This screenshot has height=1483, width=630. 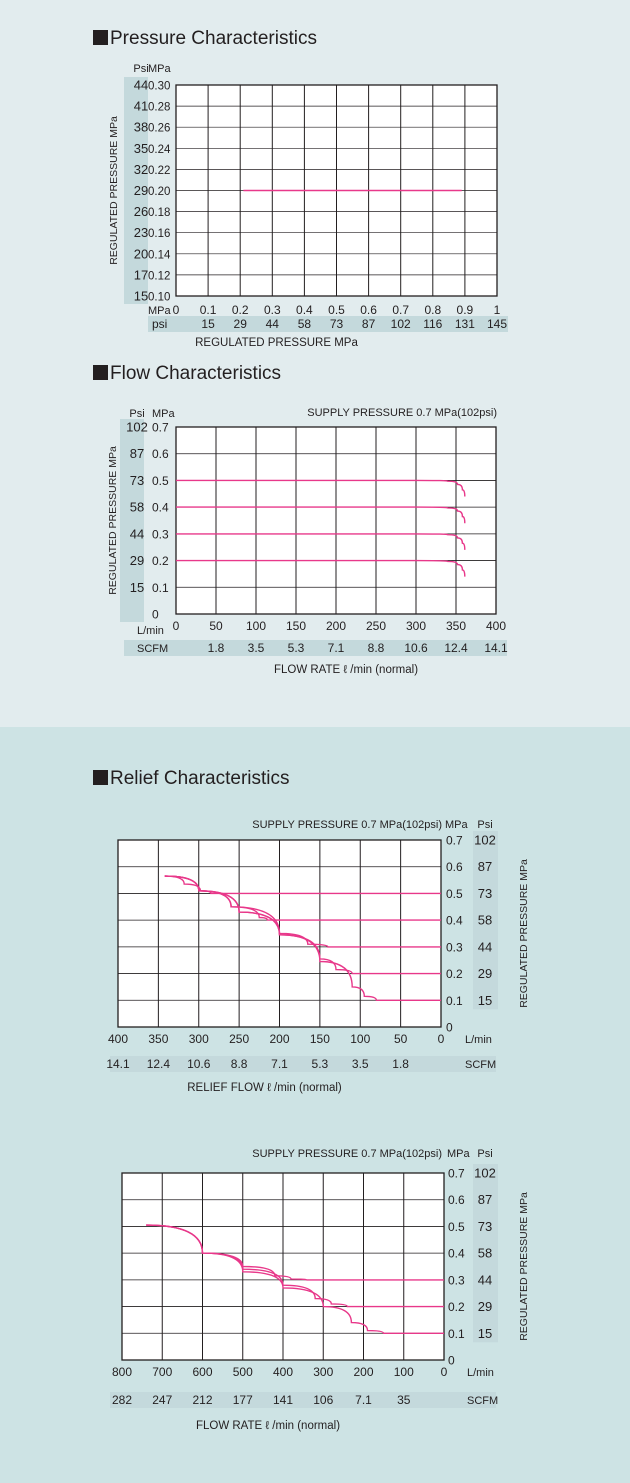 I want to click on pressure-y-psi-label: 20, so click(x=141, y=253).